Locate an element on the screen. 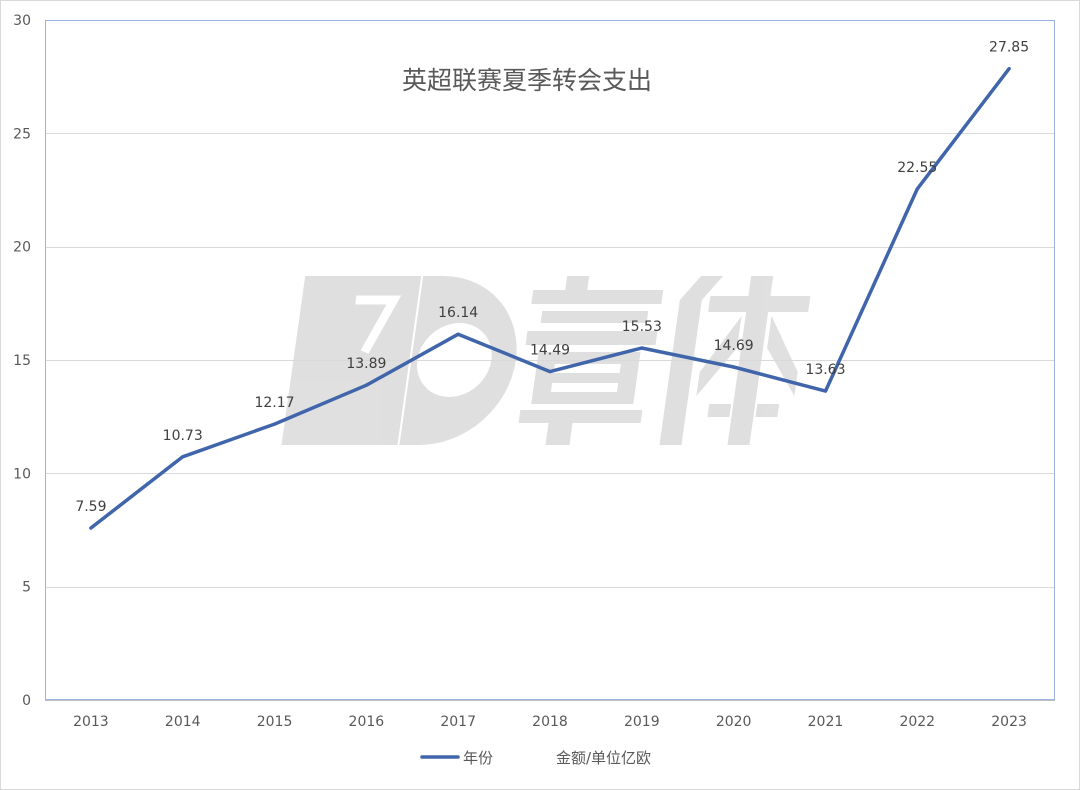 Image resolution: width=1080 pixels, height=790 pixels. x-tick-label: 2019 is located at coordinates (642, 722).